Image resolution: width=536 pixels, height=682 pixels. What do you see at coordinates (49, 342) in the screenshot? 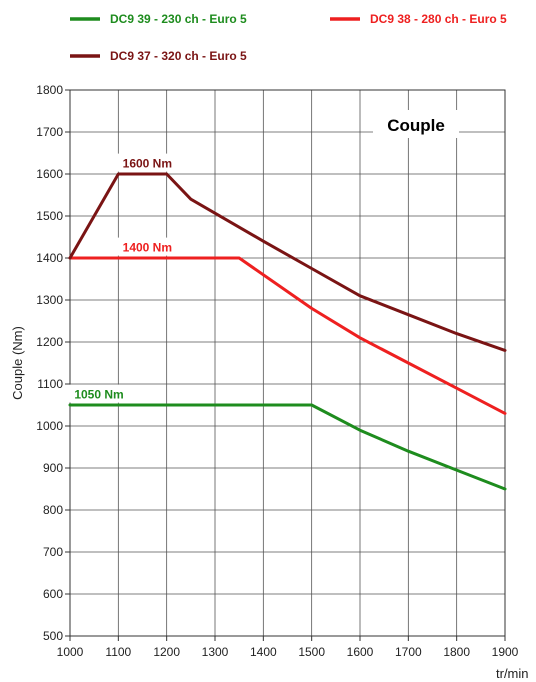
I see `y-tick-label: 1200` at bounding box center [49, 342].